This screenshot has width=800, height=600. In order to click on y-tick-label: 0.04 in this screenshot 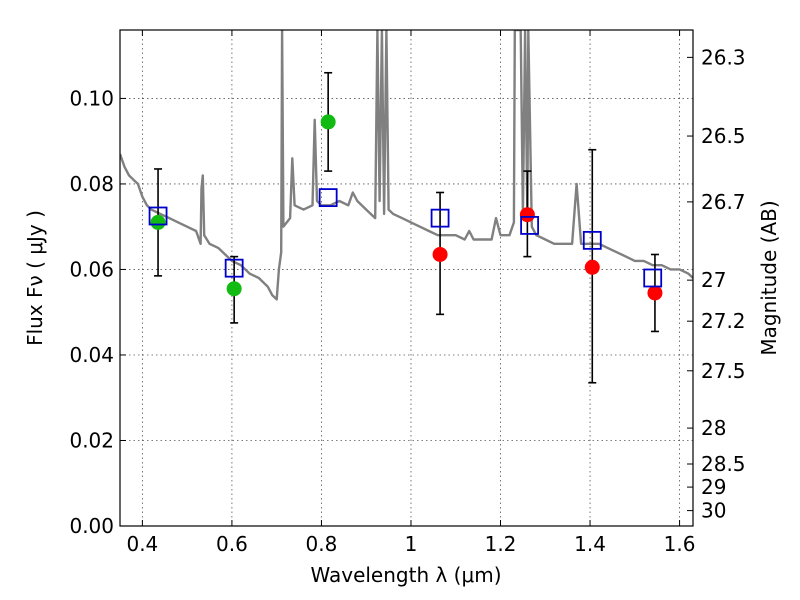, I will do `click(91, 355)`.